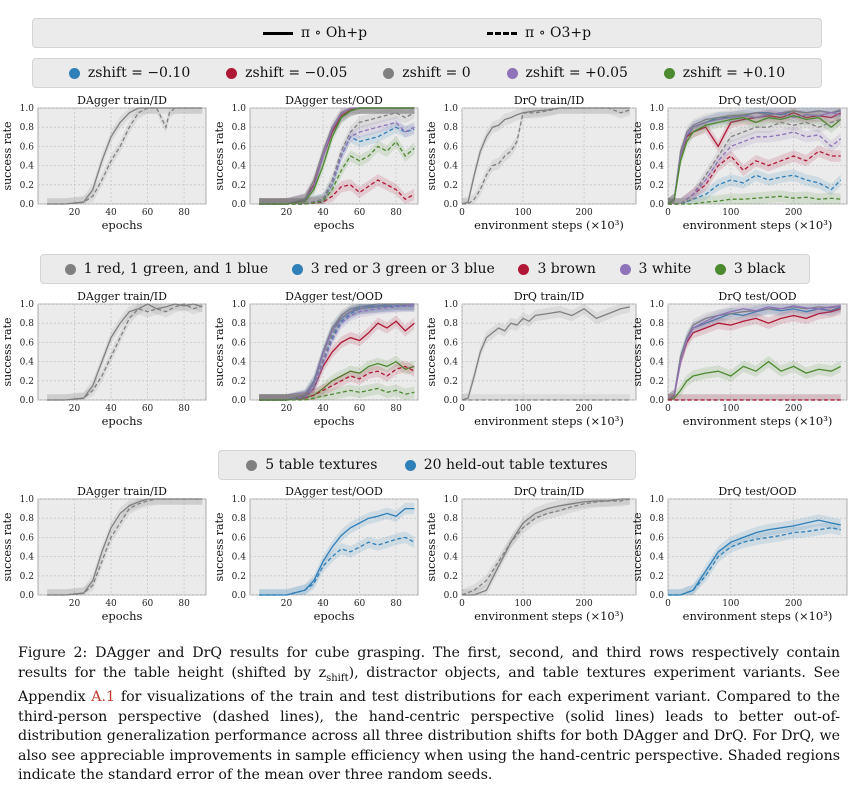 Image resolution: width=857 pixels, height=806 pixels. What do you see at coordinates (360, 604) in the screenshot?
I see `x-tick-label: 60` at bounding box center [360, 604].